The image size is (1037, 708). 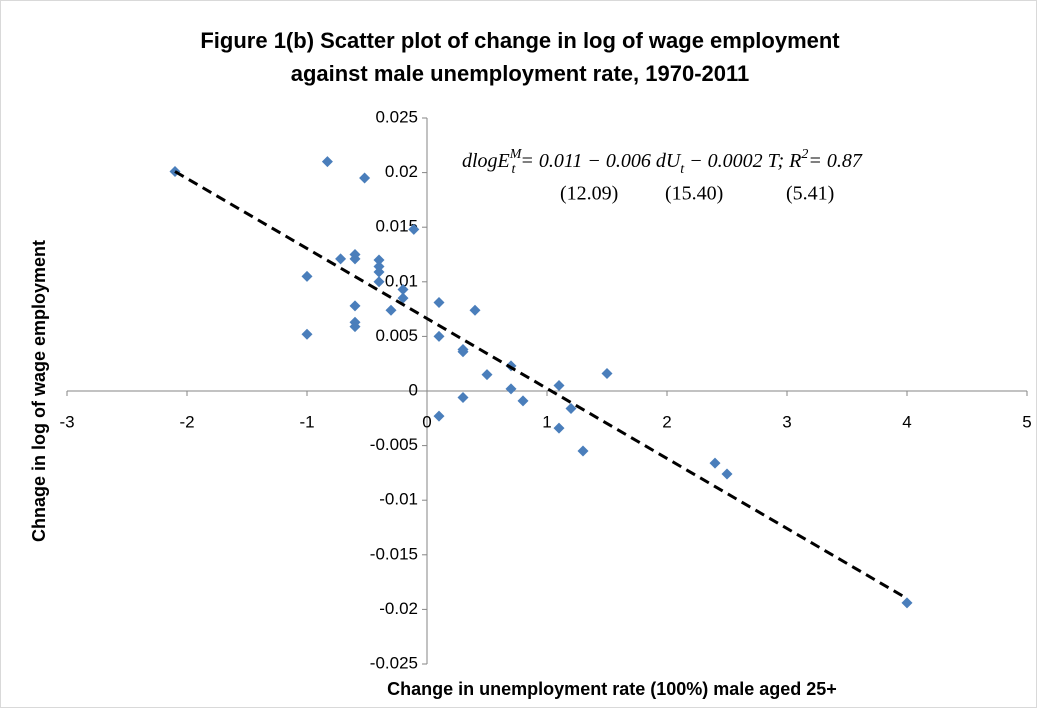 What do you see at coordinates (589, 194) in the screenshot?
I see `t-stat: (12.09)` at bounding box center [589, 194].